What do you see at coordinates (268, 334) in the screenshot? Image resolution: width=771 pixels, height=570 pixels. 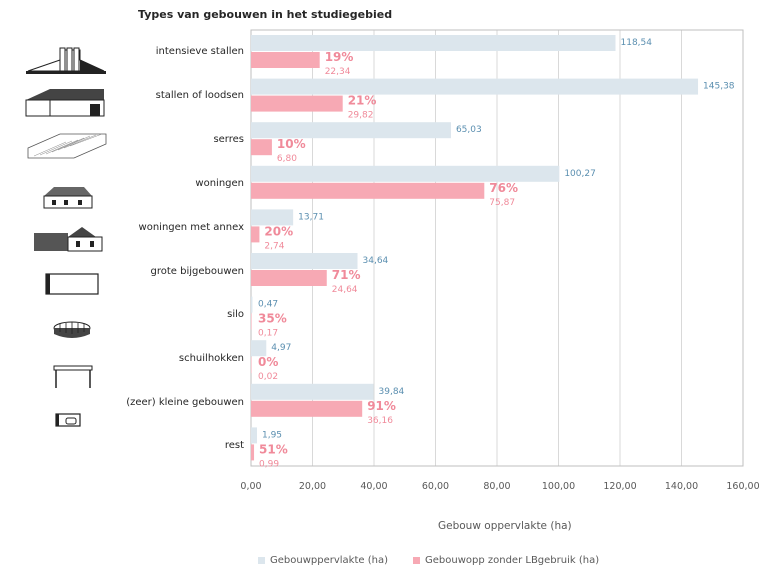 I see `data-label-no-agri: 0,17` at bounding box center [268, 334].